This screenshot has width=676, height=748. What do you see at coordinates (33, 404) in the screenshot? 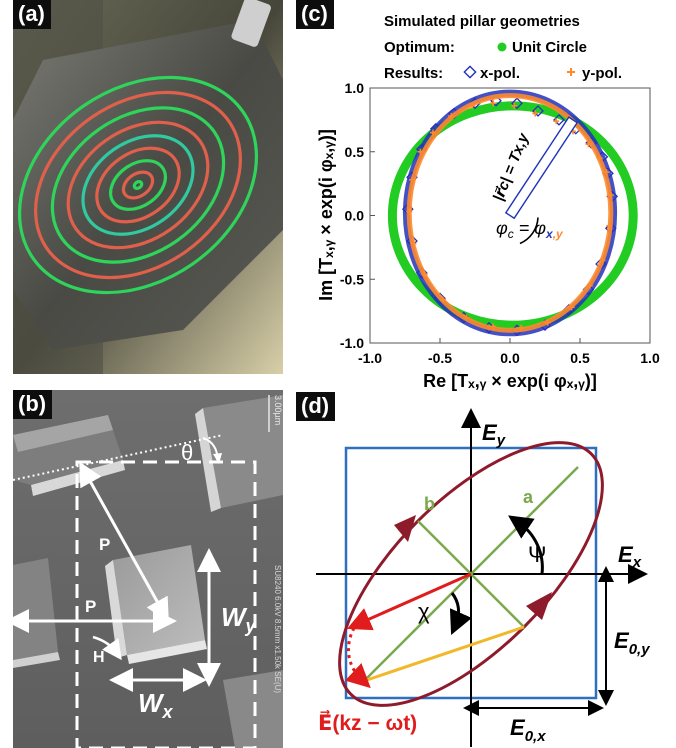
I see `panel-b-label: (b)` at bounding box center [33, 404].